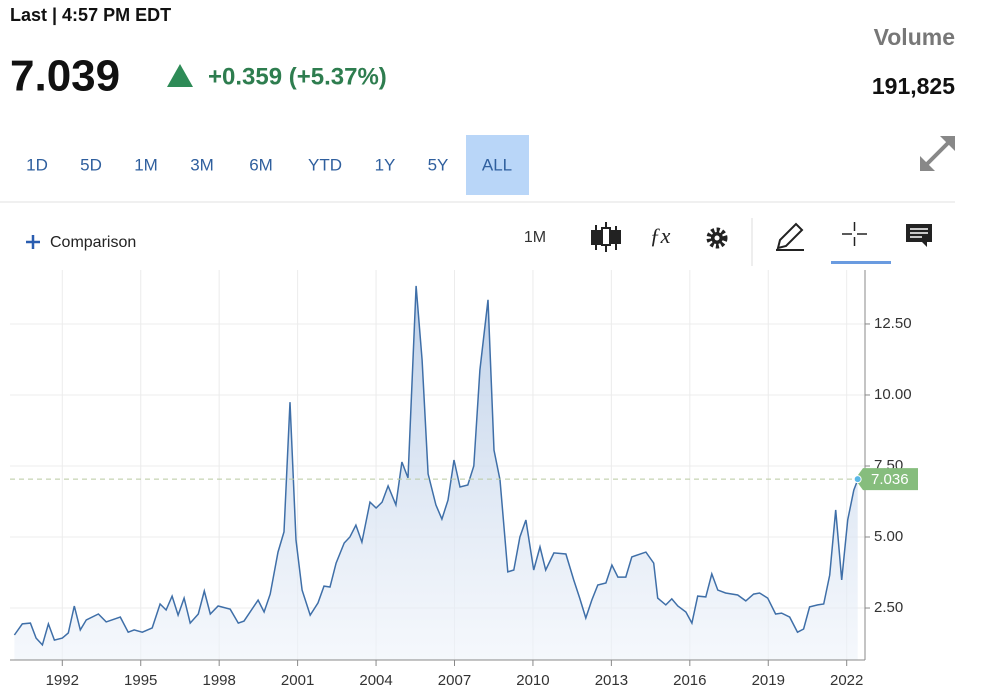 This screenshot has width=984, height=700. What do you see at coordinates (937, 153) in the screenshot?
I see `expand-icon` at bounding box center [937, 153].